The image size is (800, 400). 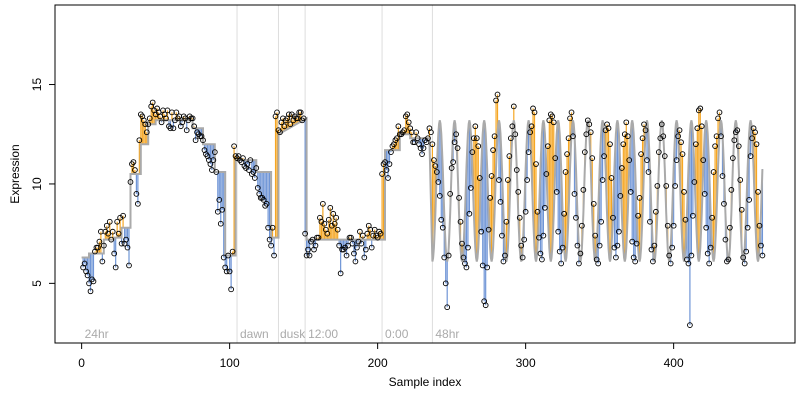 What do you see at coordinates (378, 363) in the screenshot?
I see `x-tick-label: 200` at bounding box center [378, 363].